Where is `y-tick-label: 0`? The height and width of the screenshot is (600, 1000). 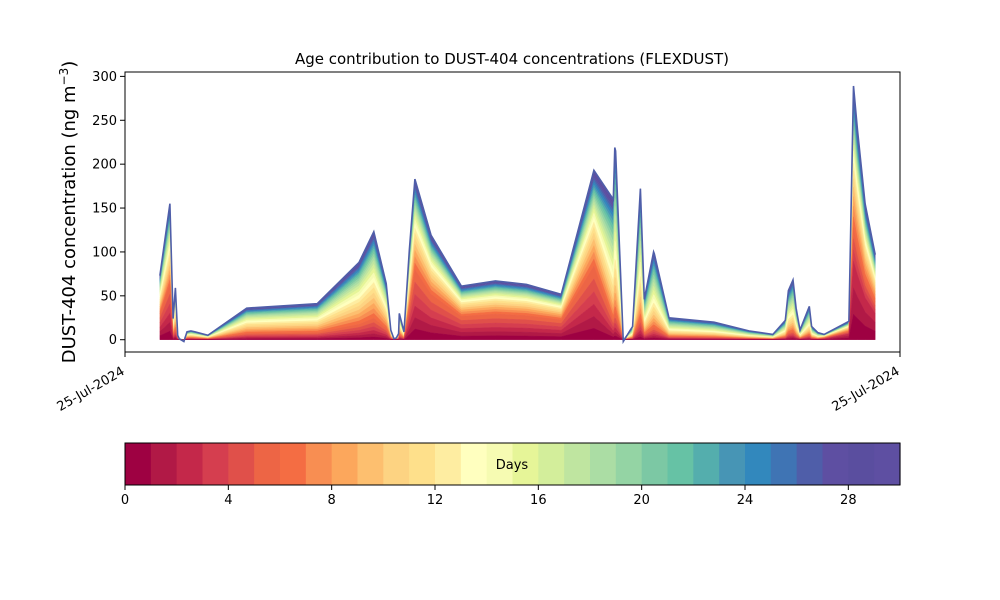
y-tick-label: 0 is located at coordinates (113, 340).